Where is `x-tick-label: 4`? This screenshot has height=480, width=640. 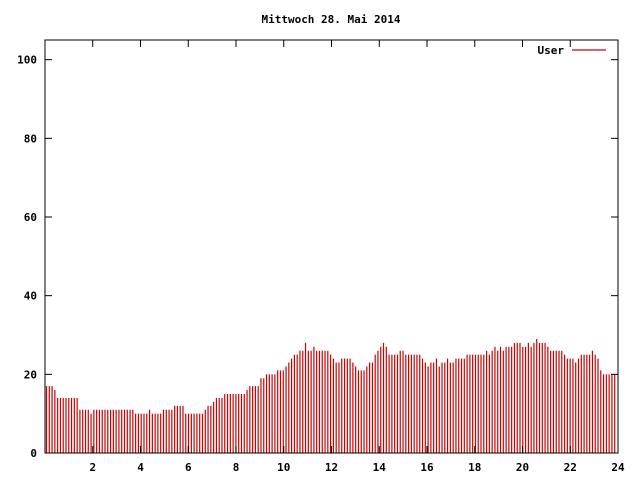
x-tick-label: 4 is located at coordinates (140, 467).